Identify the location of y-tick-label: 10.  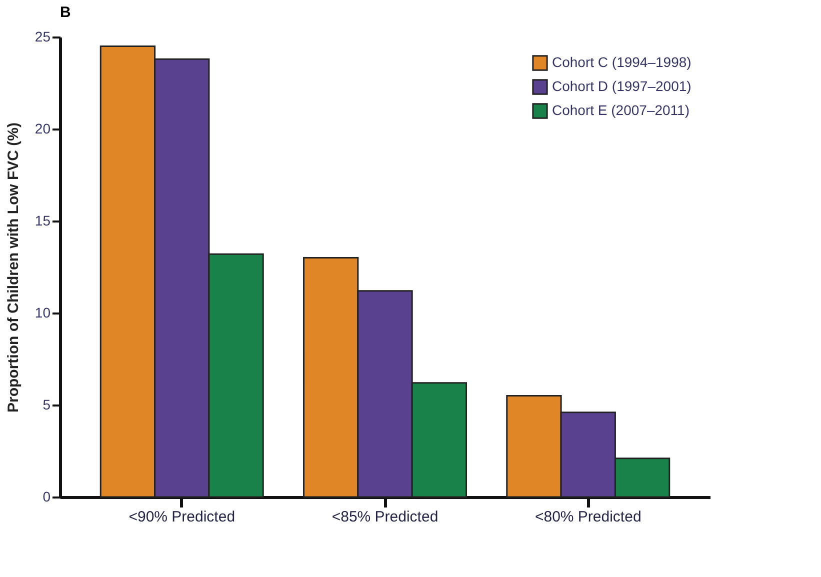
(42, 312).